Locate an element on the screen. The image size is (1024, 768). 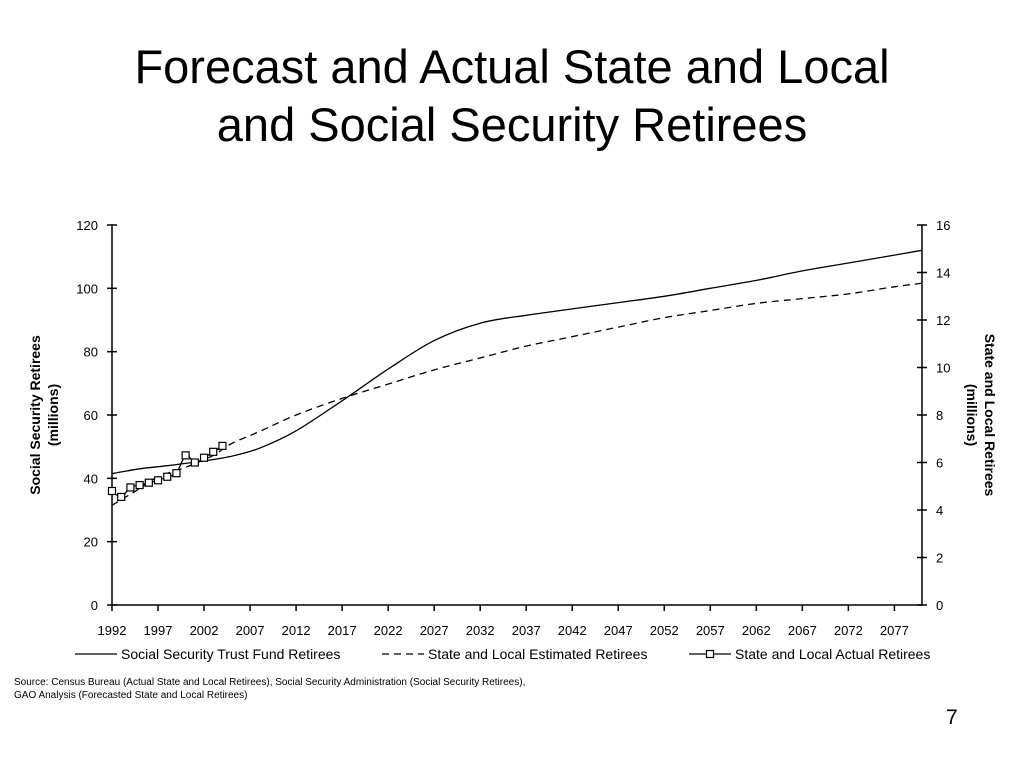
x-tick-label: 2042 is located at coordinates (572, 630).